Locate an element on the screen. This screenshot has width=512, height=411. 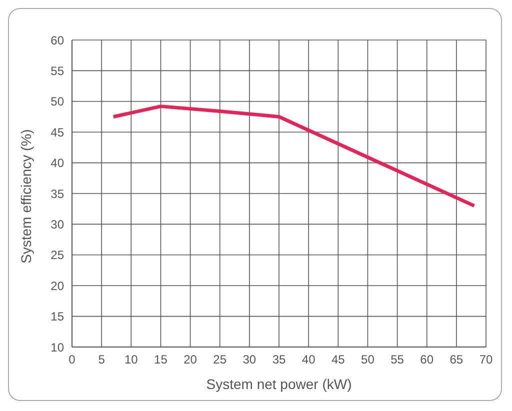
y-tick-label: 35 is located at coordinates (57, 193).